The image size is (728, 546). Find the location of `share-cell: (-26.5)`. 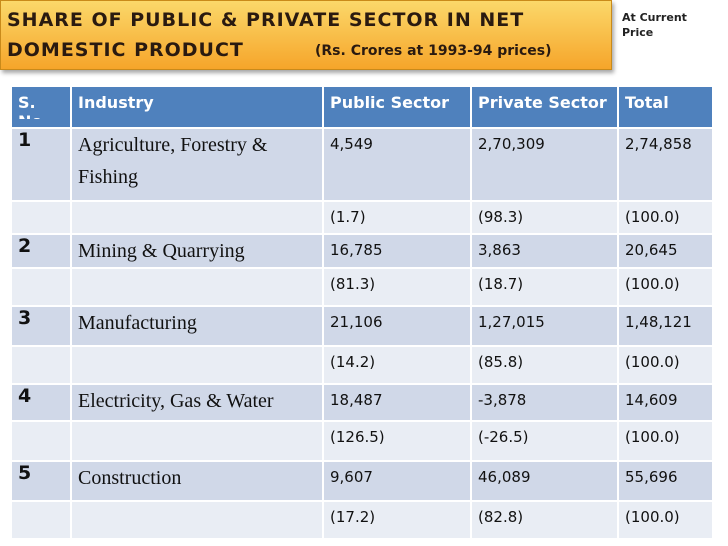

share-cell: (-26.5) is located at coordinates (544, 441).